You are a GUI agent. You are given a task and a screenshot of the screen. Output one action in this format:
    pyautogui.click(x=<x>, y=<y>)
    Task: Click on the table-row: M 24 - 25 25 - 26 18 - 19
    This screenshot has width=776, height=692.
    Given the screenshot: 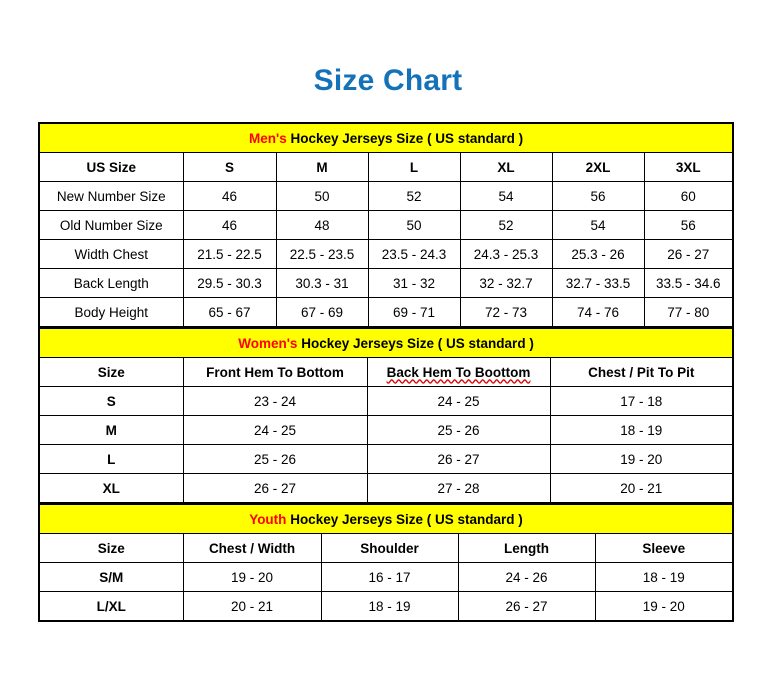 What is the action you would take?
    pyautogui.click(x=386, y=430)
    